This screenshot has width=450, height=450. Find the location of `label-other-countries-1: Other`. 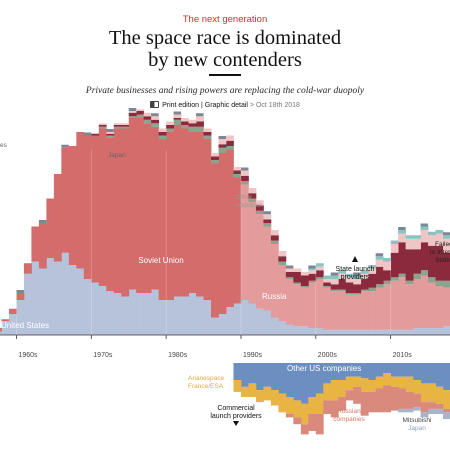

label-other-countries-1: Other is located at coordinates (244, 197).